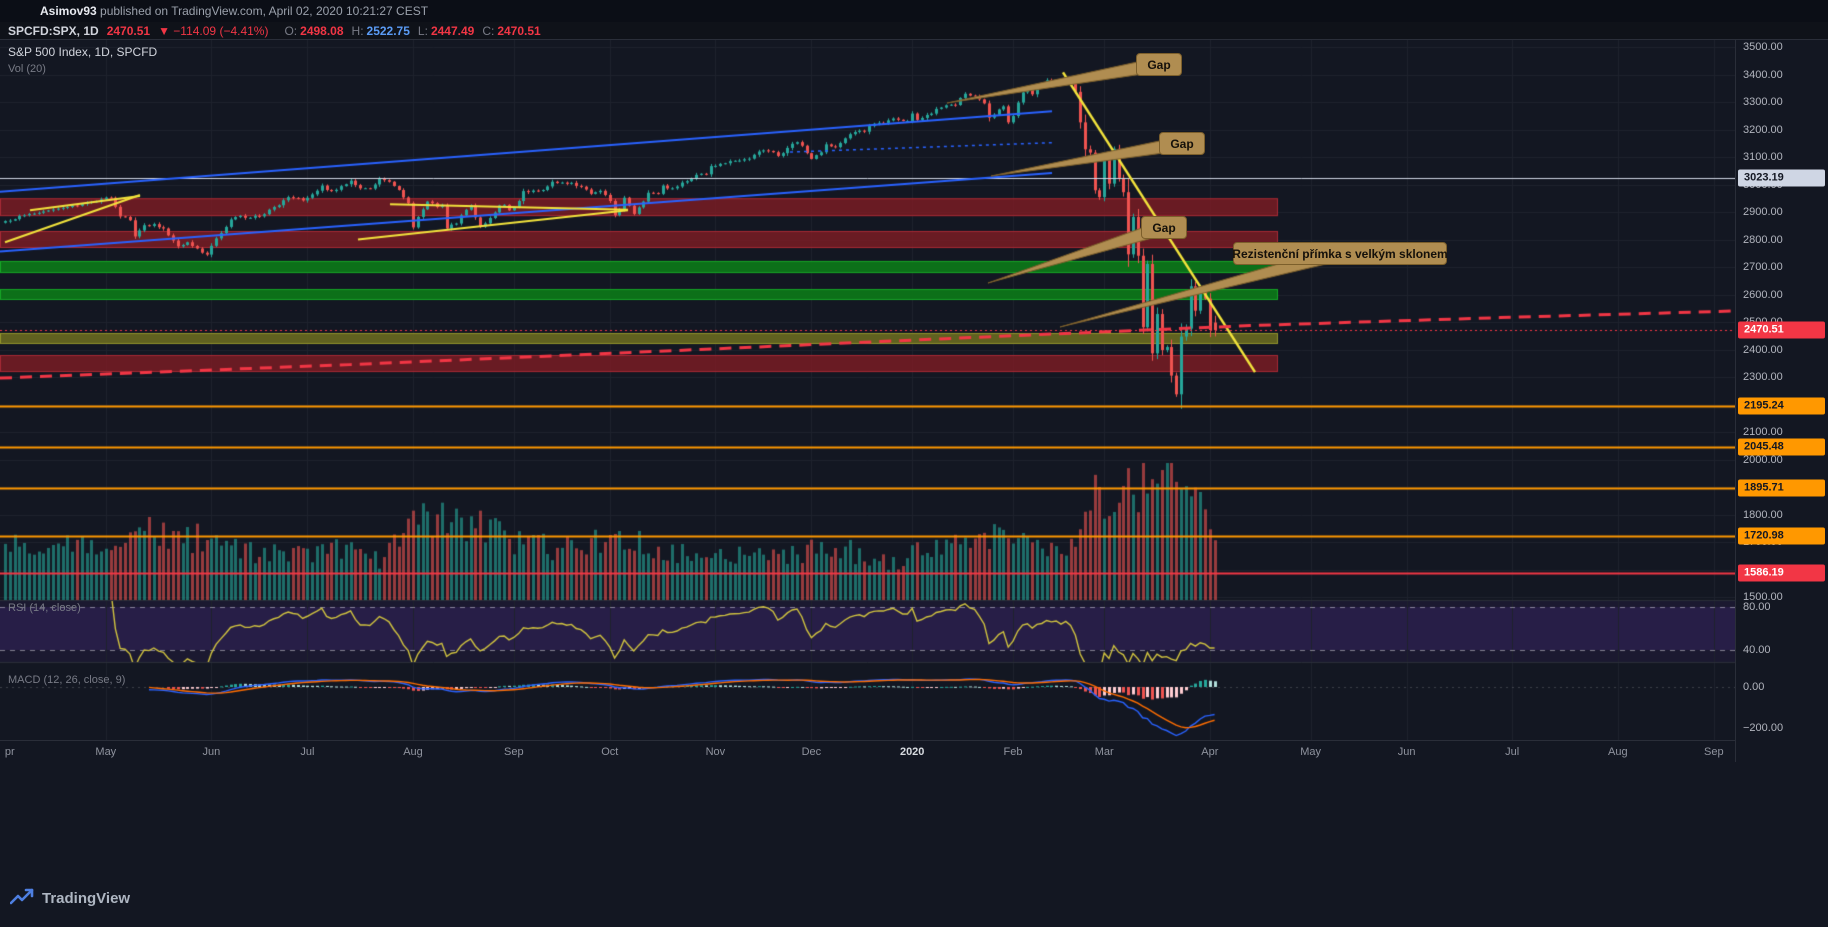 This screenshot has width=1828, height=927. I want to click on callout-resistance-note: Rezistenční přímka s velkým sklonem, so click(1340, 253).